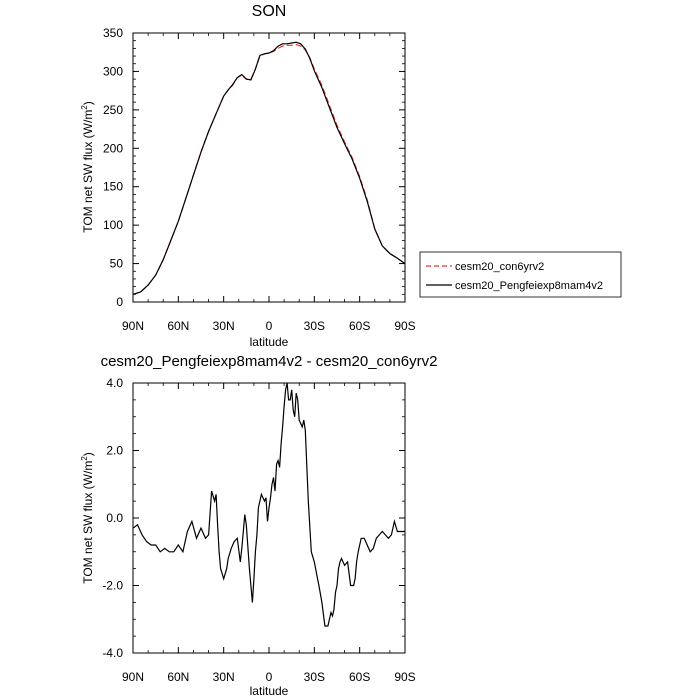 This screenshot has width=700, height=700. Describe the element at coordinates (314, 326) in the screenshot. I see `top-x-tick-label: 30S` at that location.